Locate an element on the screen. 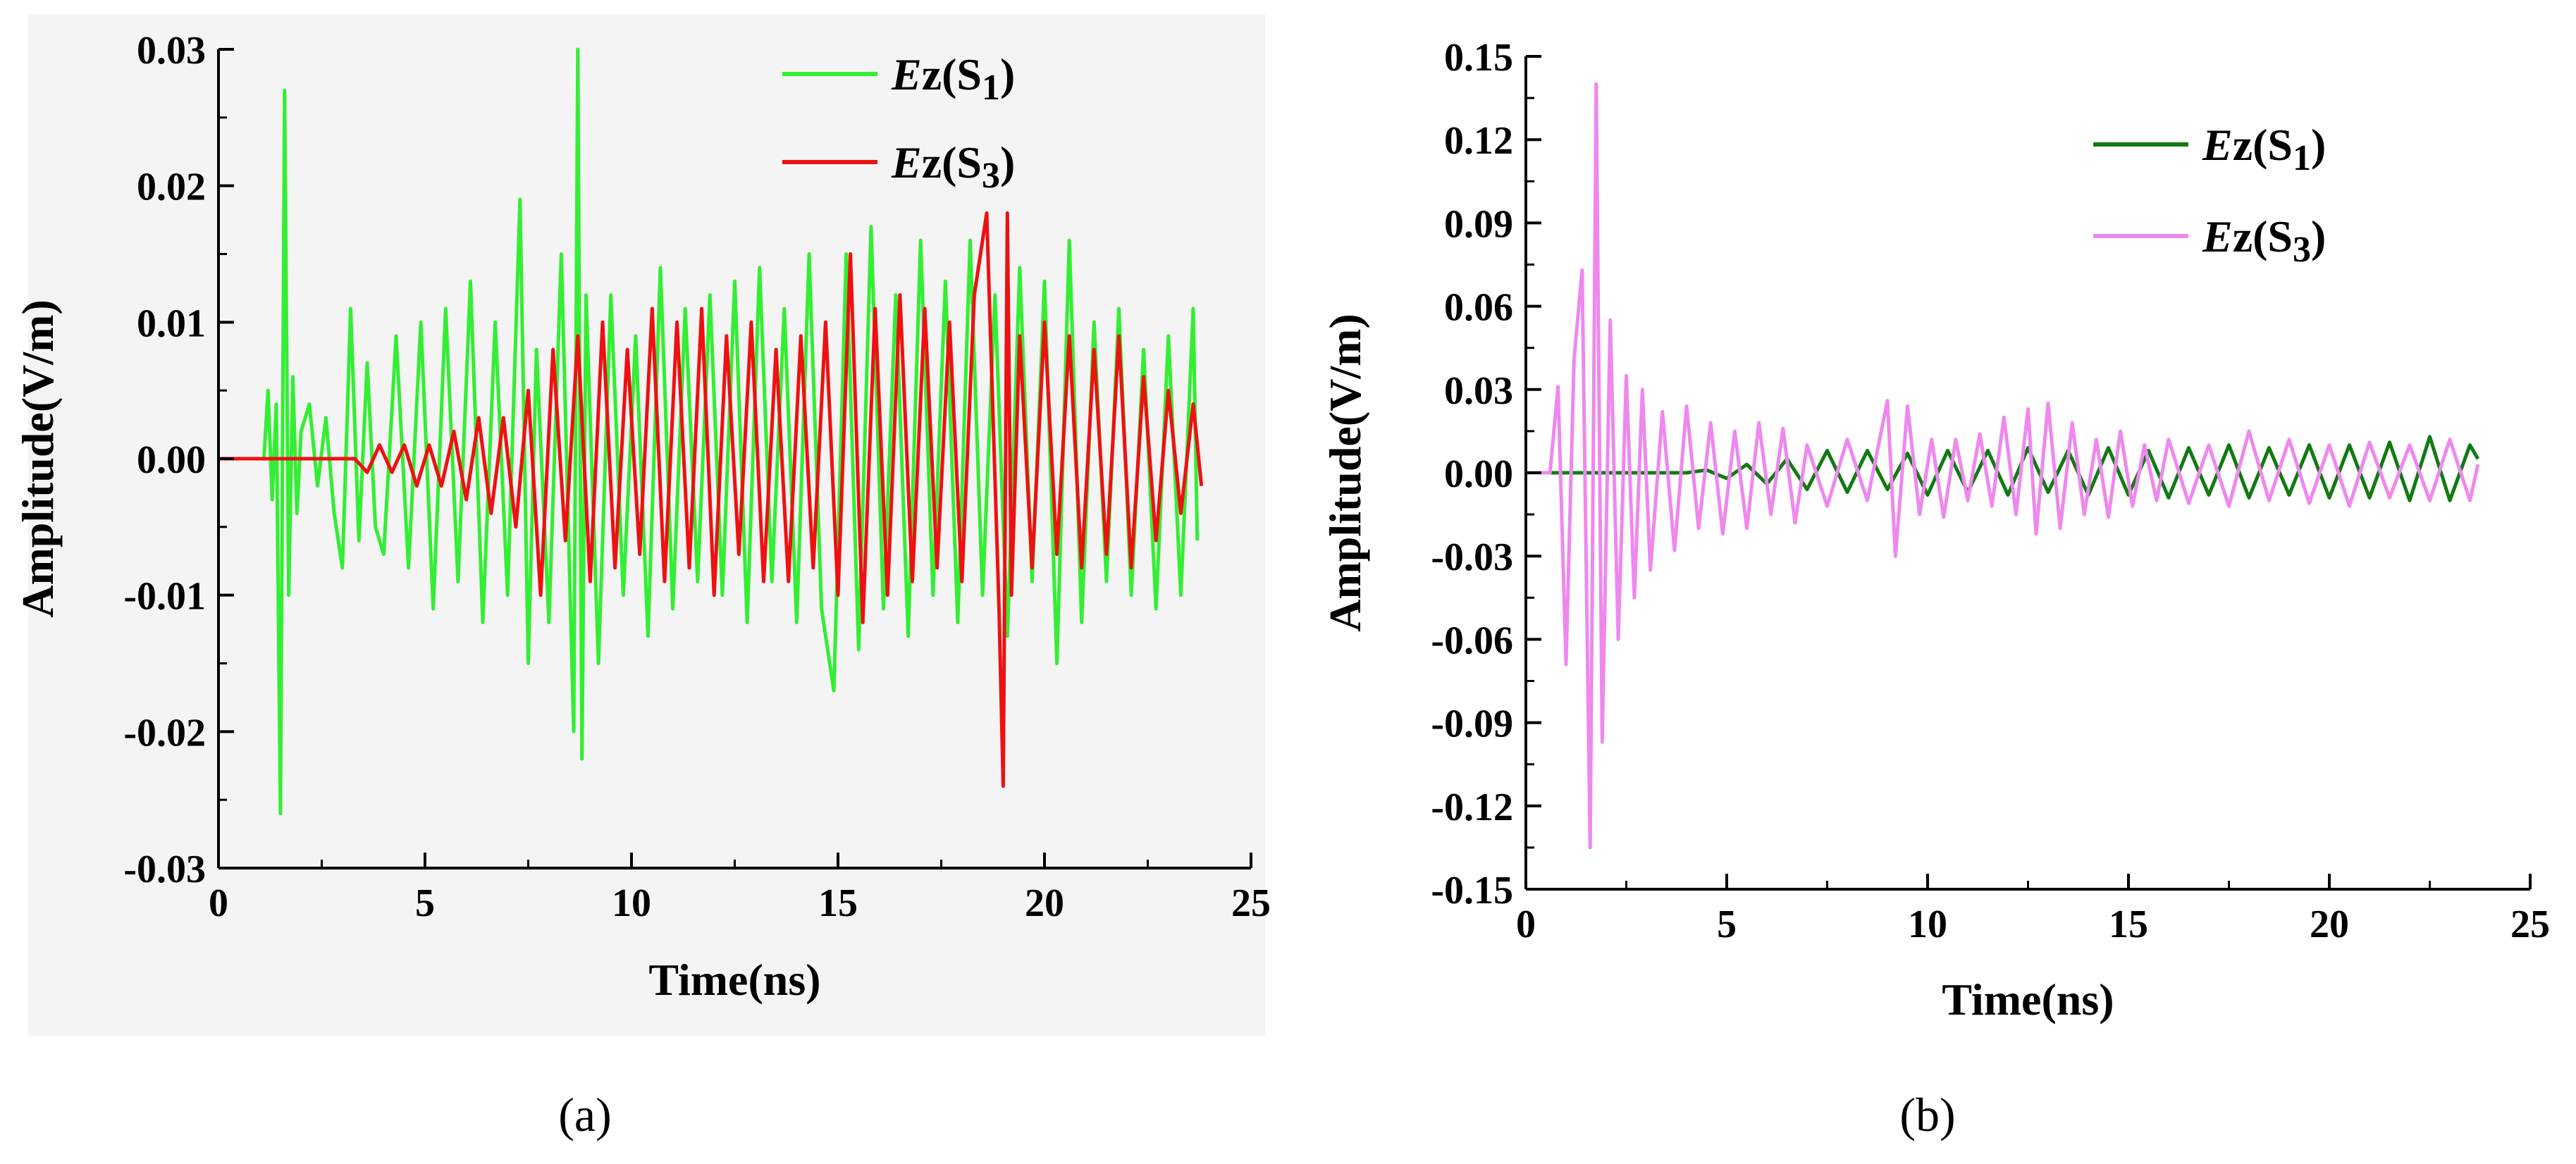 This screenshot has width=2576, height=1164. panel-a-label: (a) is located at coordinates (584, 1114).